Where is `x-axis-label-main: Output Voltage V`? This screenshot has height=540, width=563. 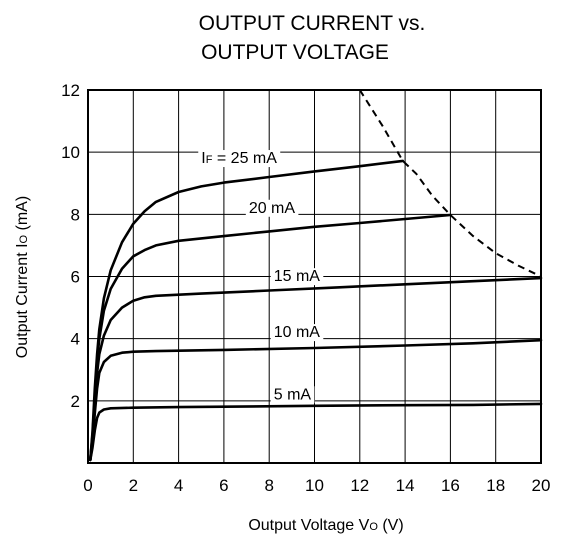
x-axis-label-main: Output Voltage V is located at coordinates (308, 525).